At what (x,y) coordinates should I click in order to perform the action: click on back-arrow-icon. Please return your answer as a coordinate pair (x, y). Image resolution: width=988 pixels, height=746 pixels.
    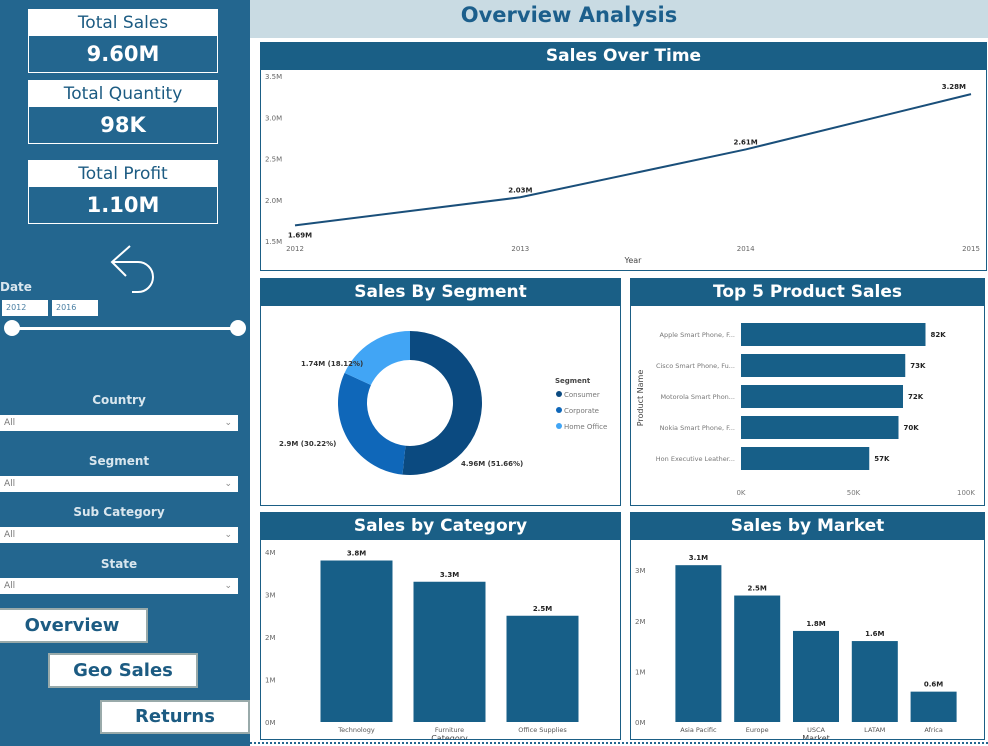
    Looking at the image, I should click on (133, 270).